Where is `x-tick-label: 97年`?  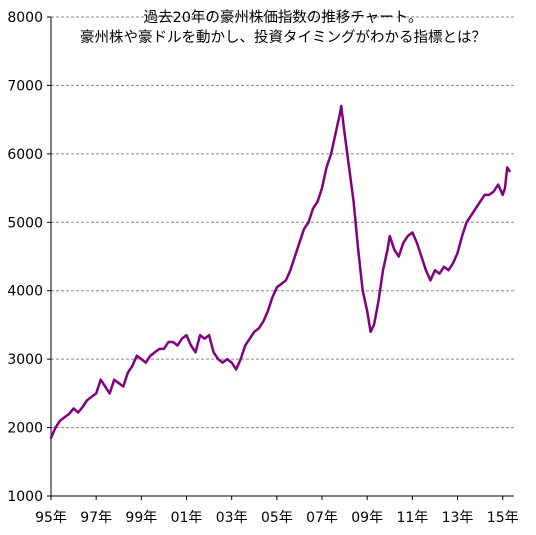 x-tick-label: 97年 is located at coordinates (96, 518).